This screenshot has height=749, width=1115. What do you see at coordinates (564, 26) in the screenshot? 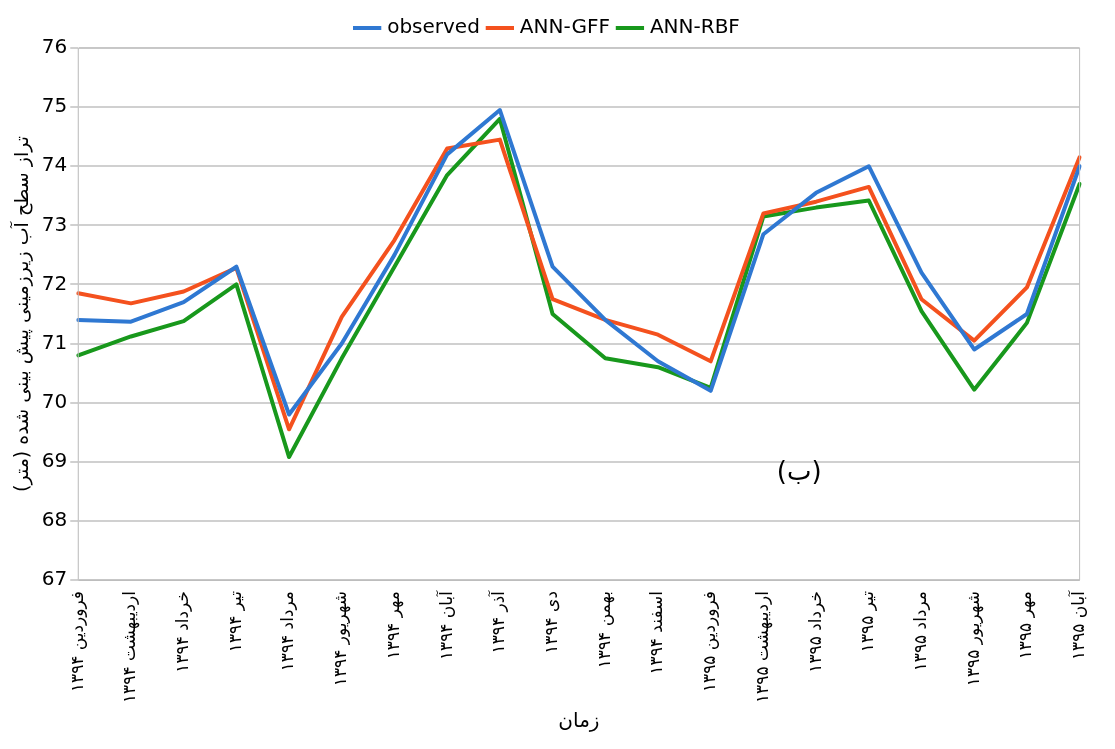
I see `legend-label: ANN-GFF` at bounding box center [564, 26].